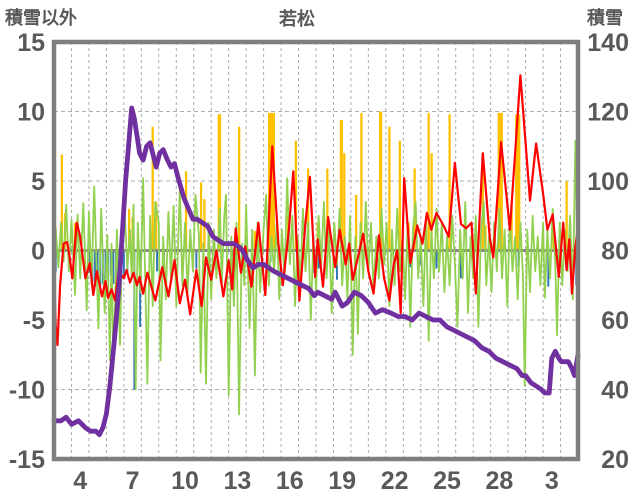 The image size is (636, 501). What do you see at coordinates (27, 391) in the screenshot?
I see `left-axis-tick-label: -10` at bounding box center [27, 391].